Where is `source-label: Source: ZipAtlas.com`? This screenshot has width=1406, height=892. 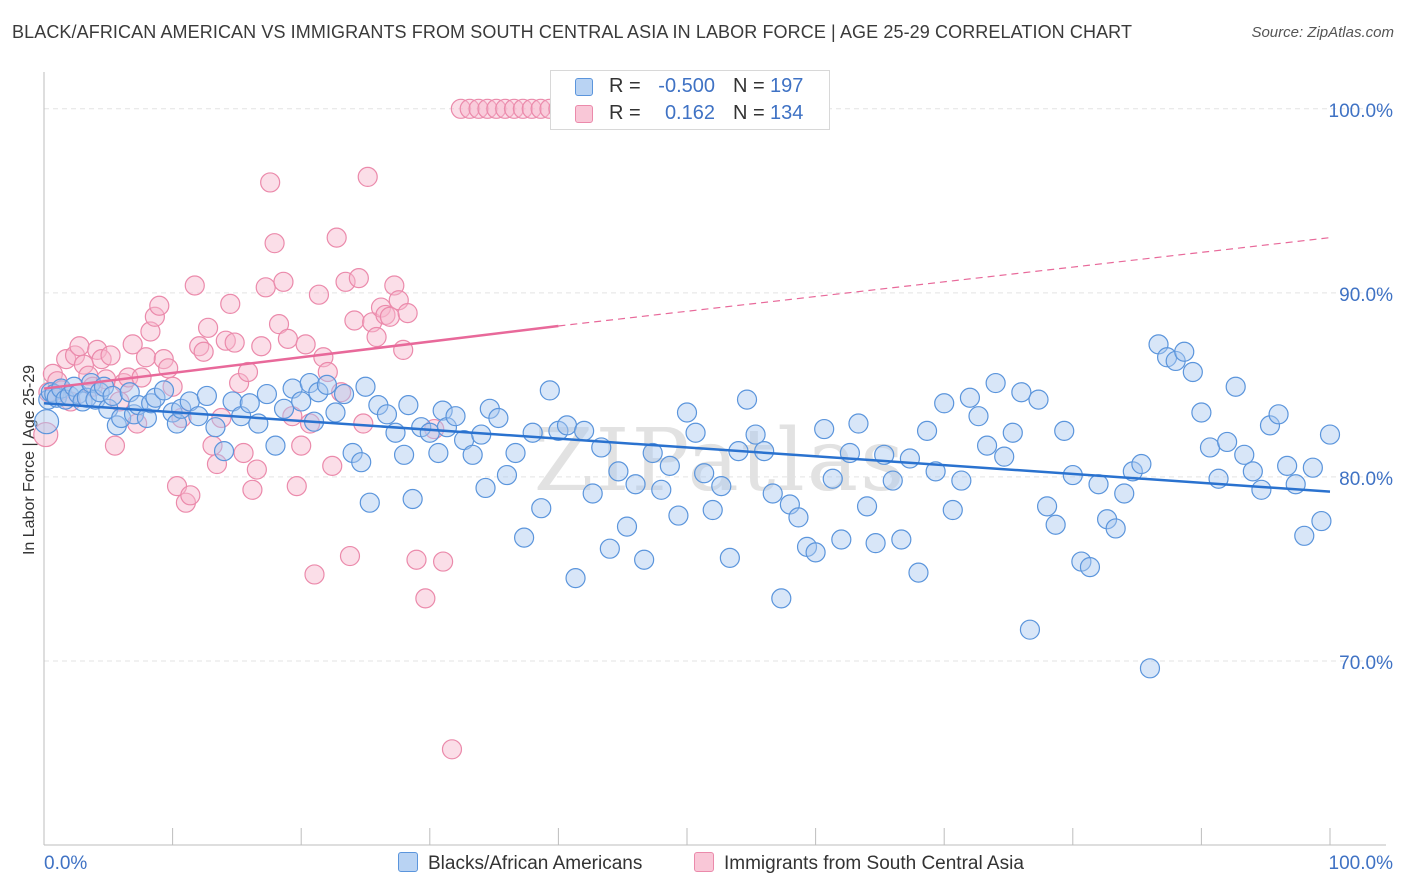 source-label: Source: ZipAtlas.com is located at coordinates (1322, 32).